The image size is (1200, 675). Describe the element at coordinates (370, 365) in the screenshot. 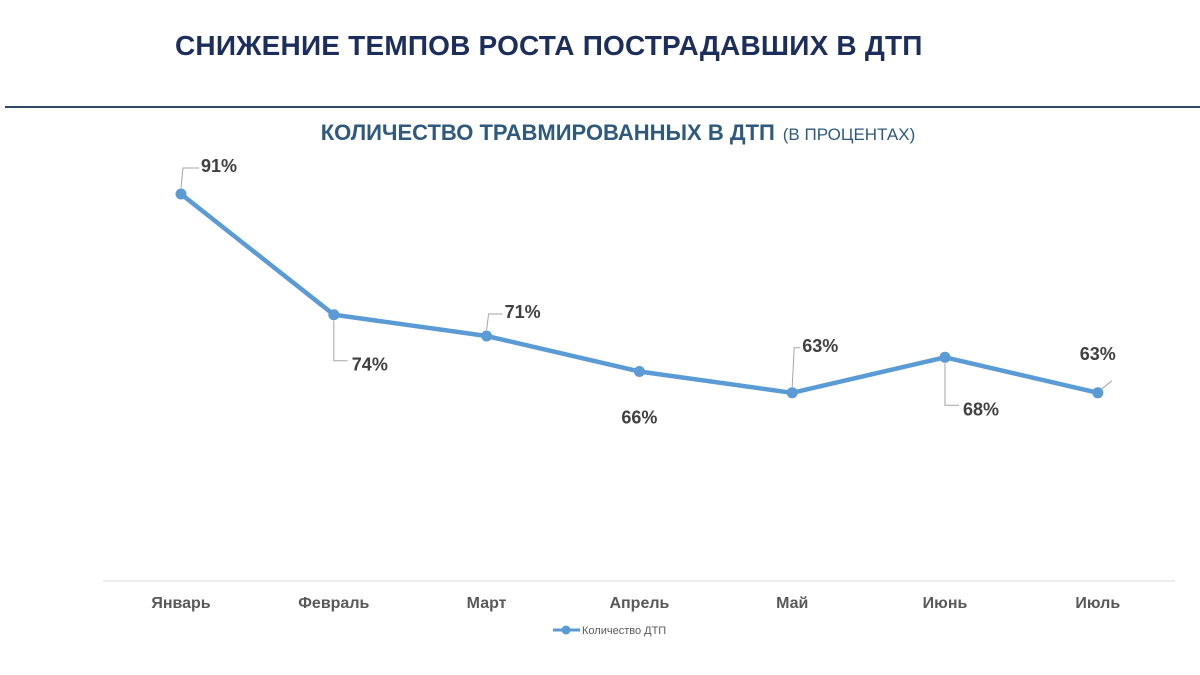

I see `data-label: 74%` at that location.